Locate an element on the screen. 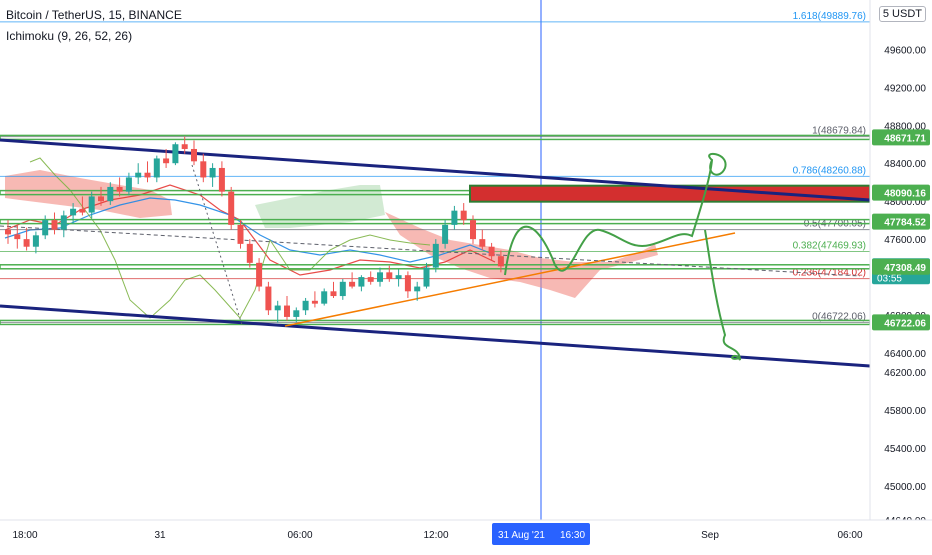 Image resolution: width=932 pixels, height=555 pixels. time-axis-tick: 12:00 is located at coordinates (435, 535).